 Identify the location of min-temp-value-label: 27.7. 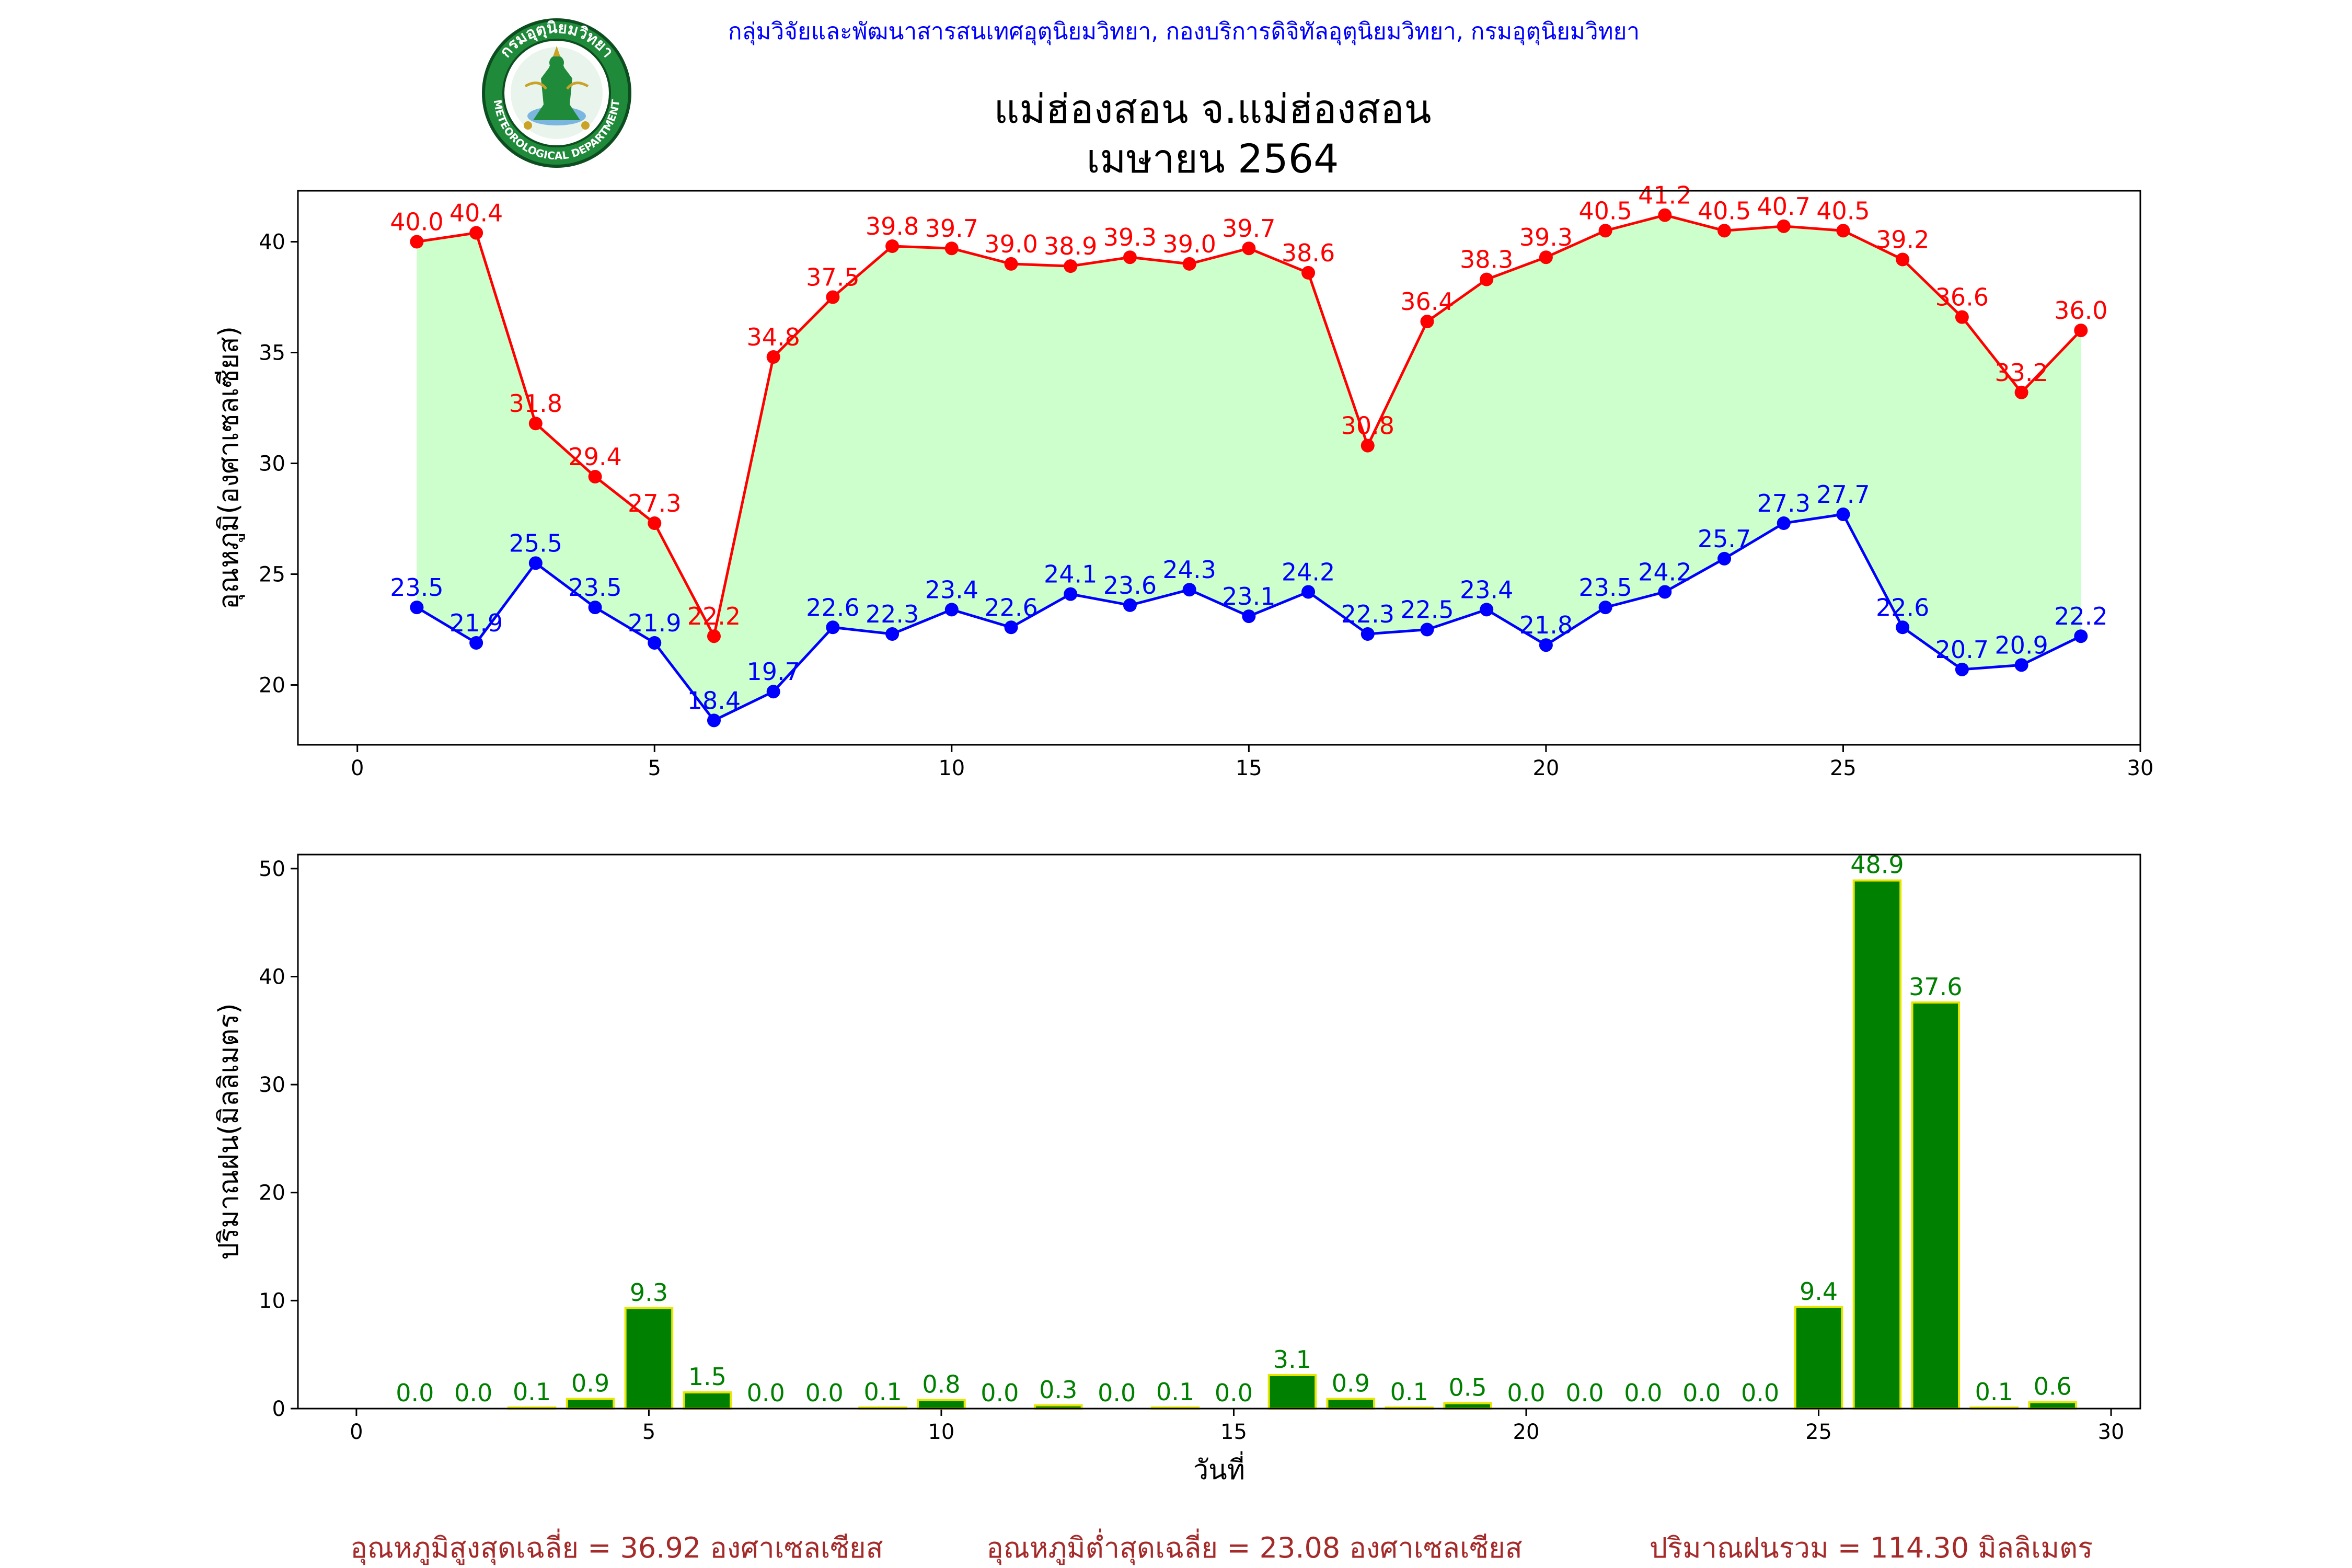
(1843, 494).